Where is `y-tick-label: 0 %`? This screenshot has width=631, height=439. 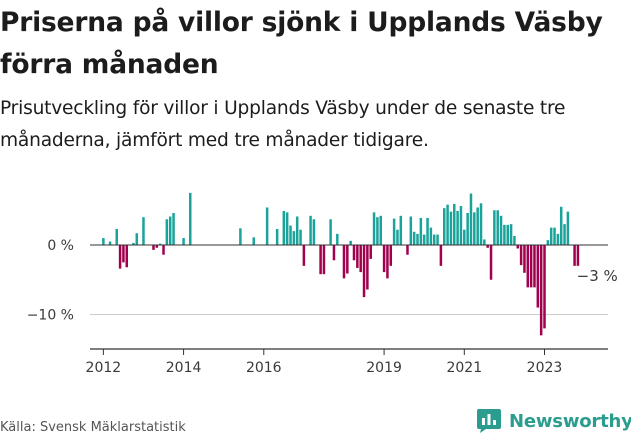 y-tick-label: 0 % is located at coordinates (60, 246).